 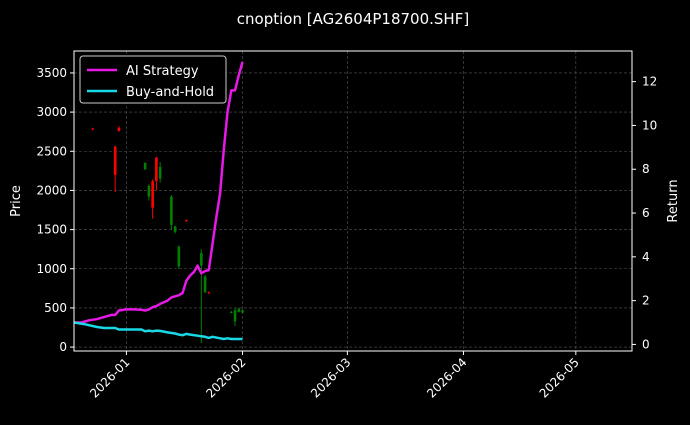 I want to click on y-axis-right-label: Return, so click(x=673, y=200).